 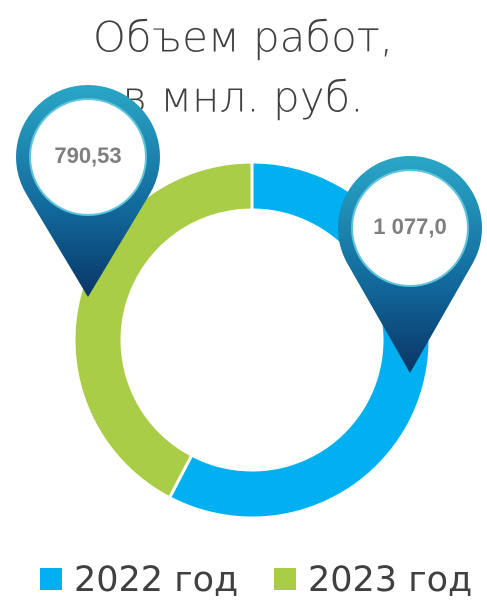 I want to click on data-label: 790,53, so click(x=87, y=155).